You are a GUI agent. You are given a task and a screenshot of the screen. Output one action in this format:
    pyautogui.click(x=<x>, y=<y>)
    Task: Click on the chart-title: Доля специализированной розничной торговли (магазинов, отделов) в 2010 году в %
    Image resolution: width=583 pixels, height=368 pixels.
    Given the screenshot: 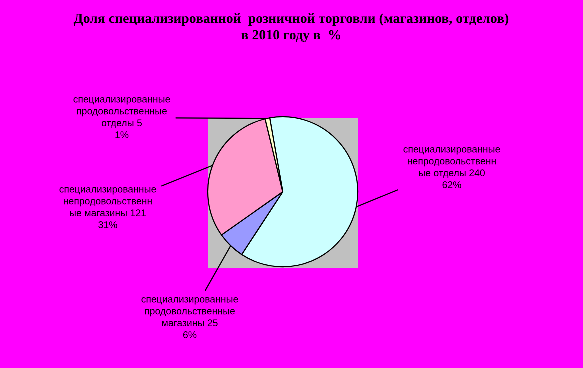 What is the action you would take?
    pyautogui.click(x=291, y=28)
    